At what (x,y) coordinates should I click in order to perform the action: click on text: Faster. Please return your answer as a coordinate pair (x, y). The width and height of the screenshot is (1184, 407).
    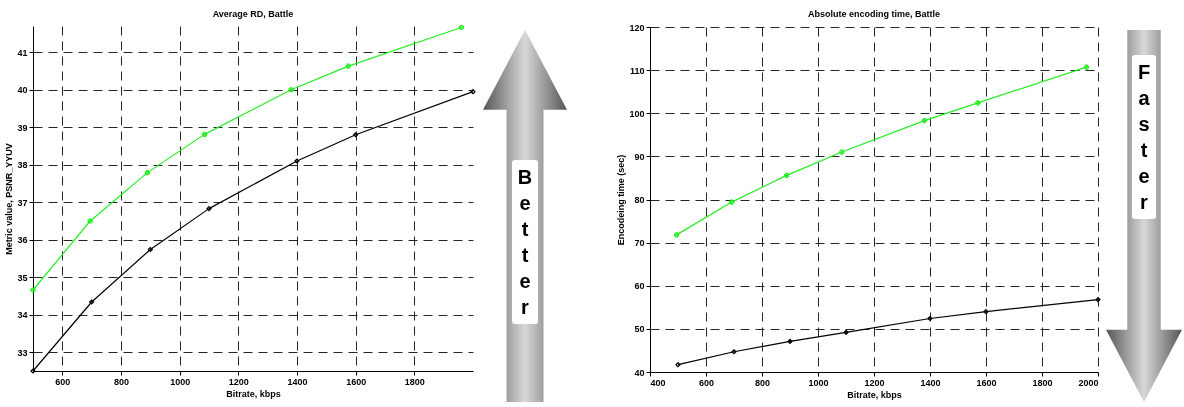
    Looking at the image, I should click on (1144, 137).